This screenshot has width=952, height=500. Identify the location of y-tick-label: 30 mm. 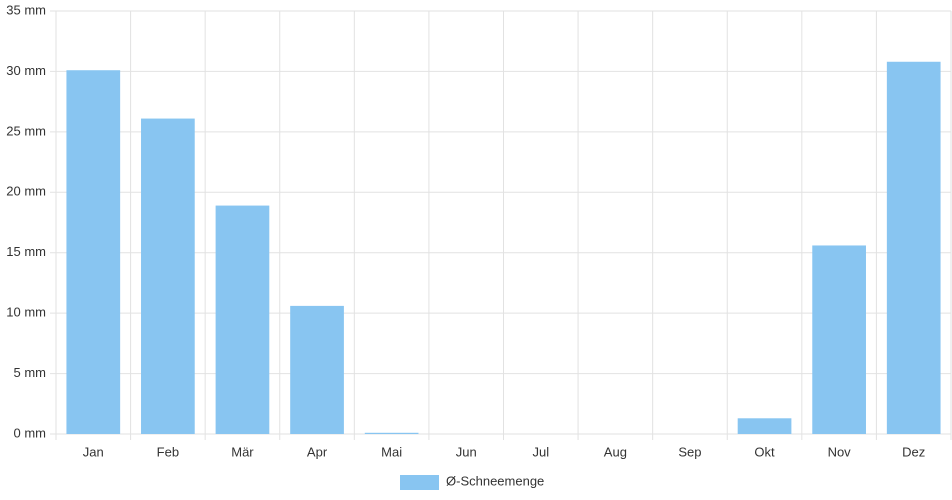
(26, 70).